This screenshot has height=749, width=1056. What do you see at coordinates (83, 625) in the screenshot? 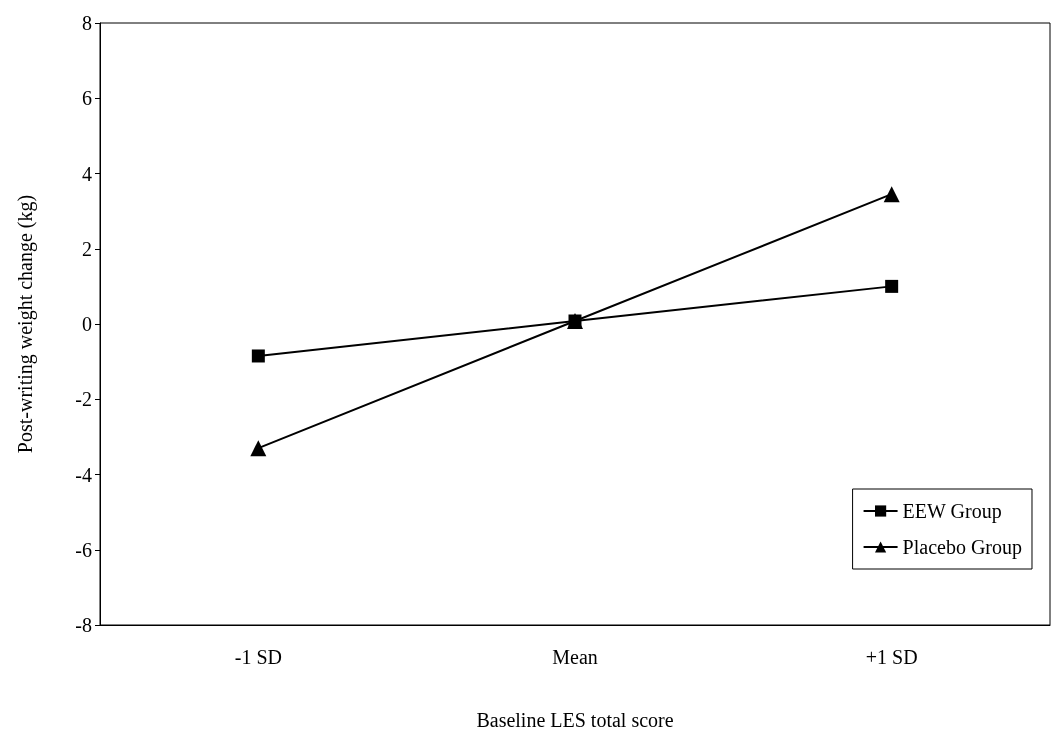
I see `y-tick-label: -8` at bounding box center [83, 625].